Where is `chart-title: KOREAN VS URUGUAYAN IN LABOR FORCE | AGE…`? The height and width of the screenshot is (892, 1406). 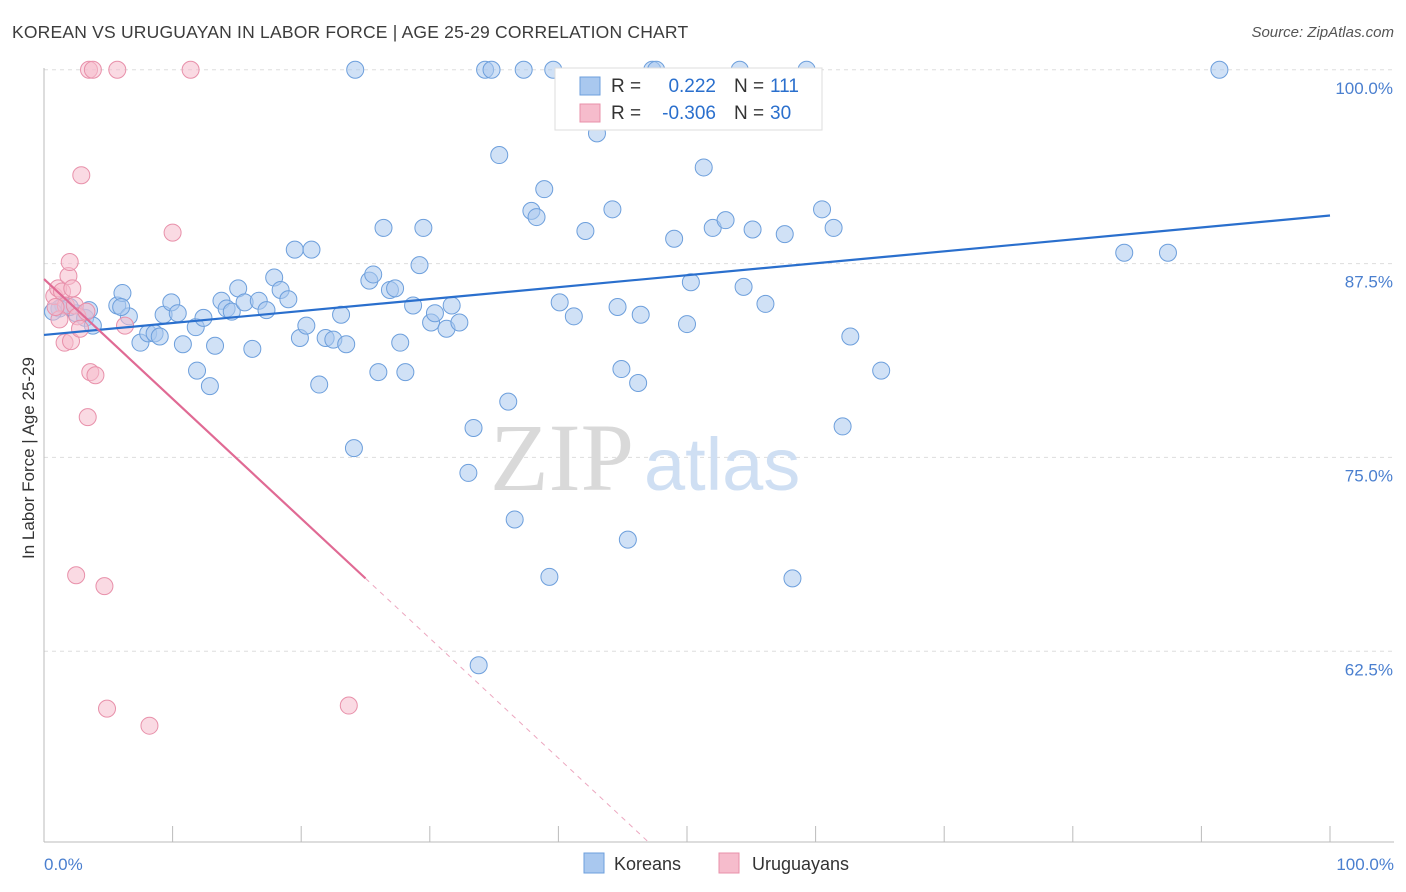 chart-title: KOREAN VS URUGUAYAN IN LABOR FORCE | AGE… is located at coordinates (350, 32).